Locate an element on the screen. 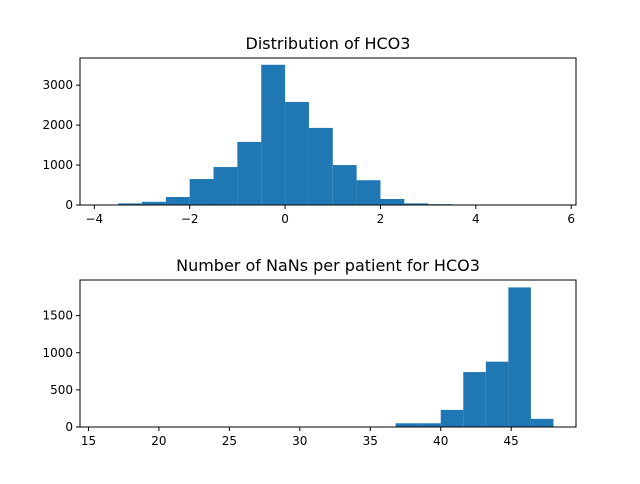 The image size is (640, 484). hco3-nan-count-x-tick-label: 40 is located at coordinates (440, 441).